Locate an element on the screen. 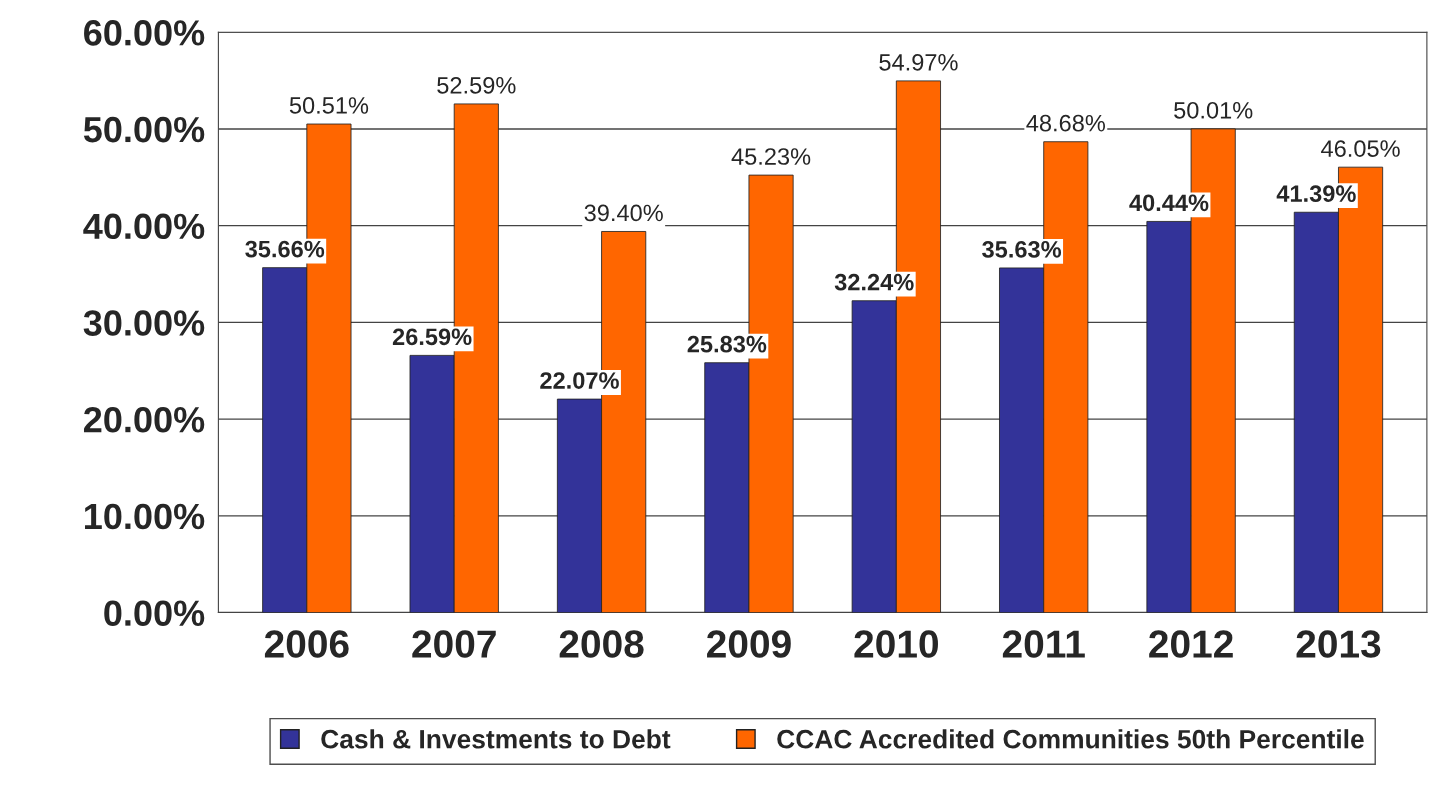 The width and height of the screenshot is (1456, 806). data-label: 39.40% is located at coordinates (623, 213).